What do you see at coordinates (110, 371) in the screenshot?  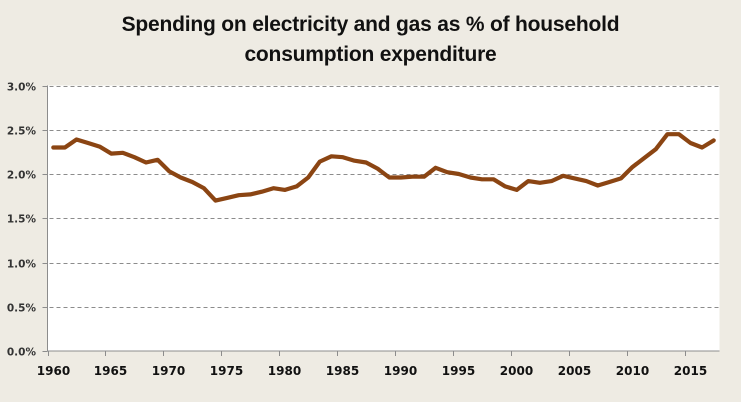 I see `x-tick-label: 1965` at bounding box center [110, 371].